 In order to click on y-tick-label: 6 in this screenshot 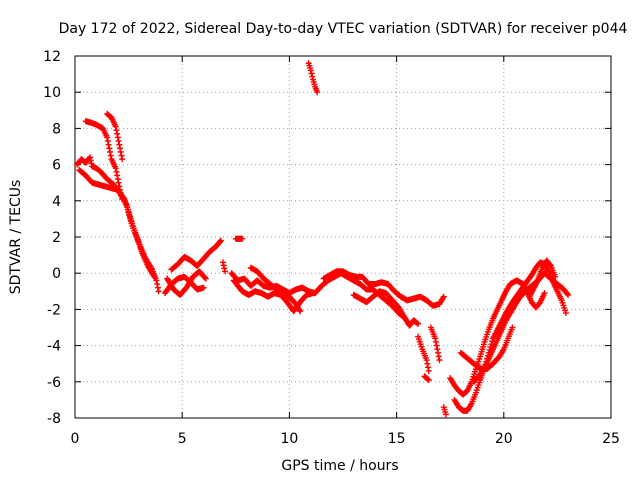, I will do `click(56, 166)`.